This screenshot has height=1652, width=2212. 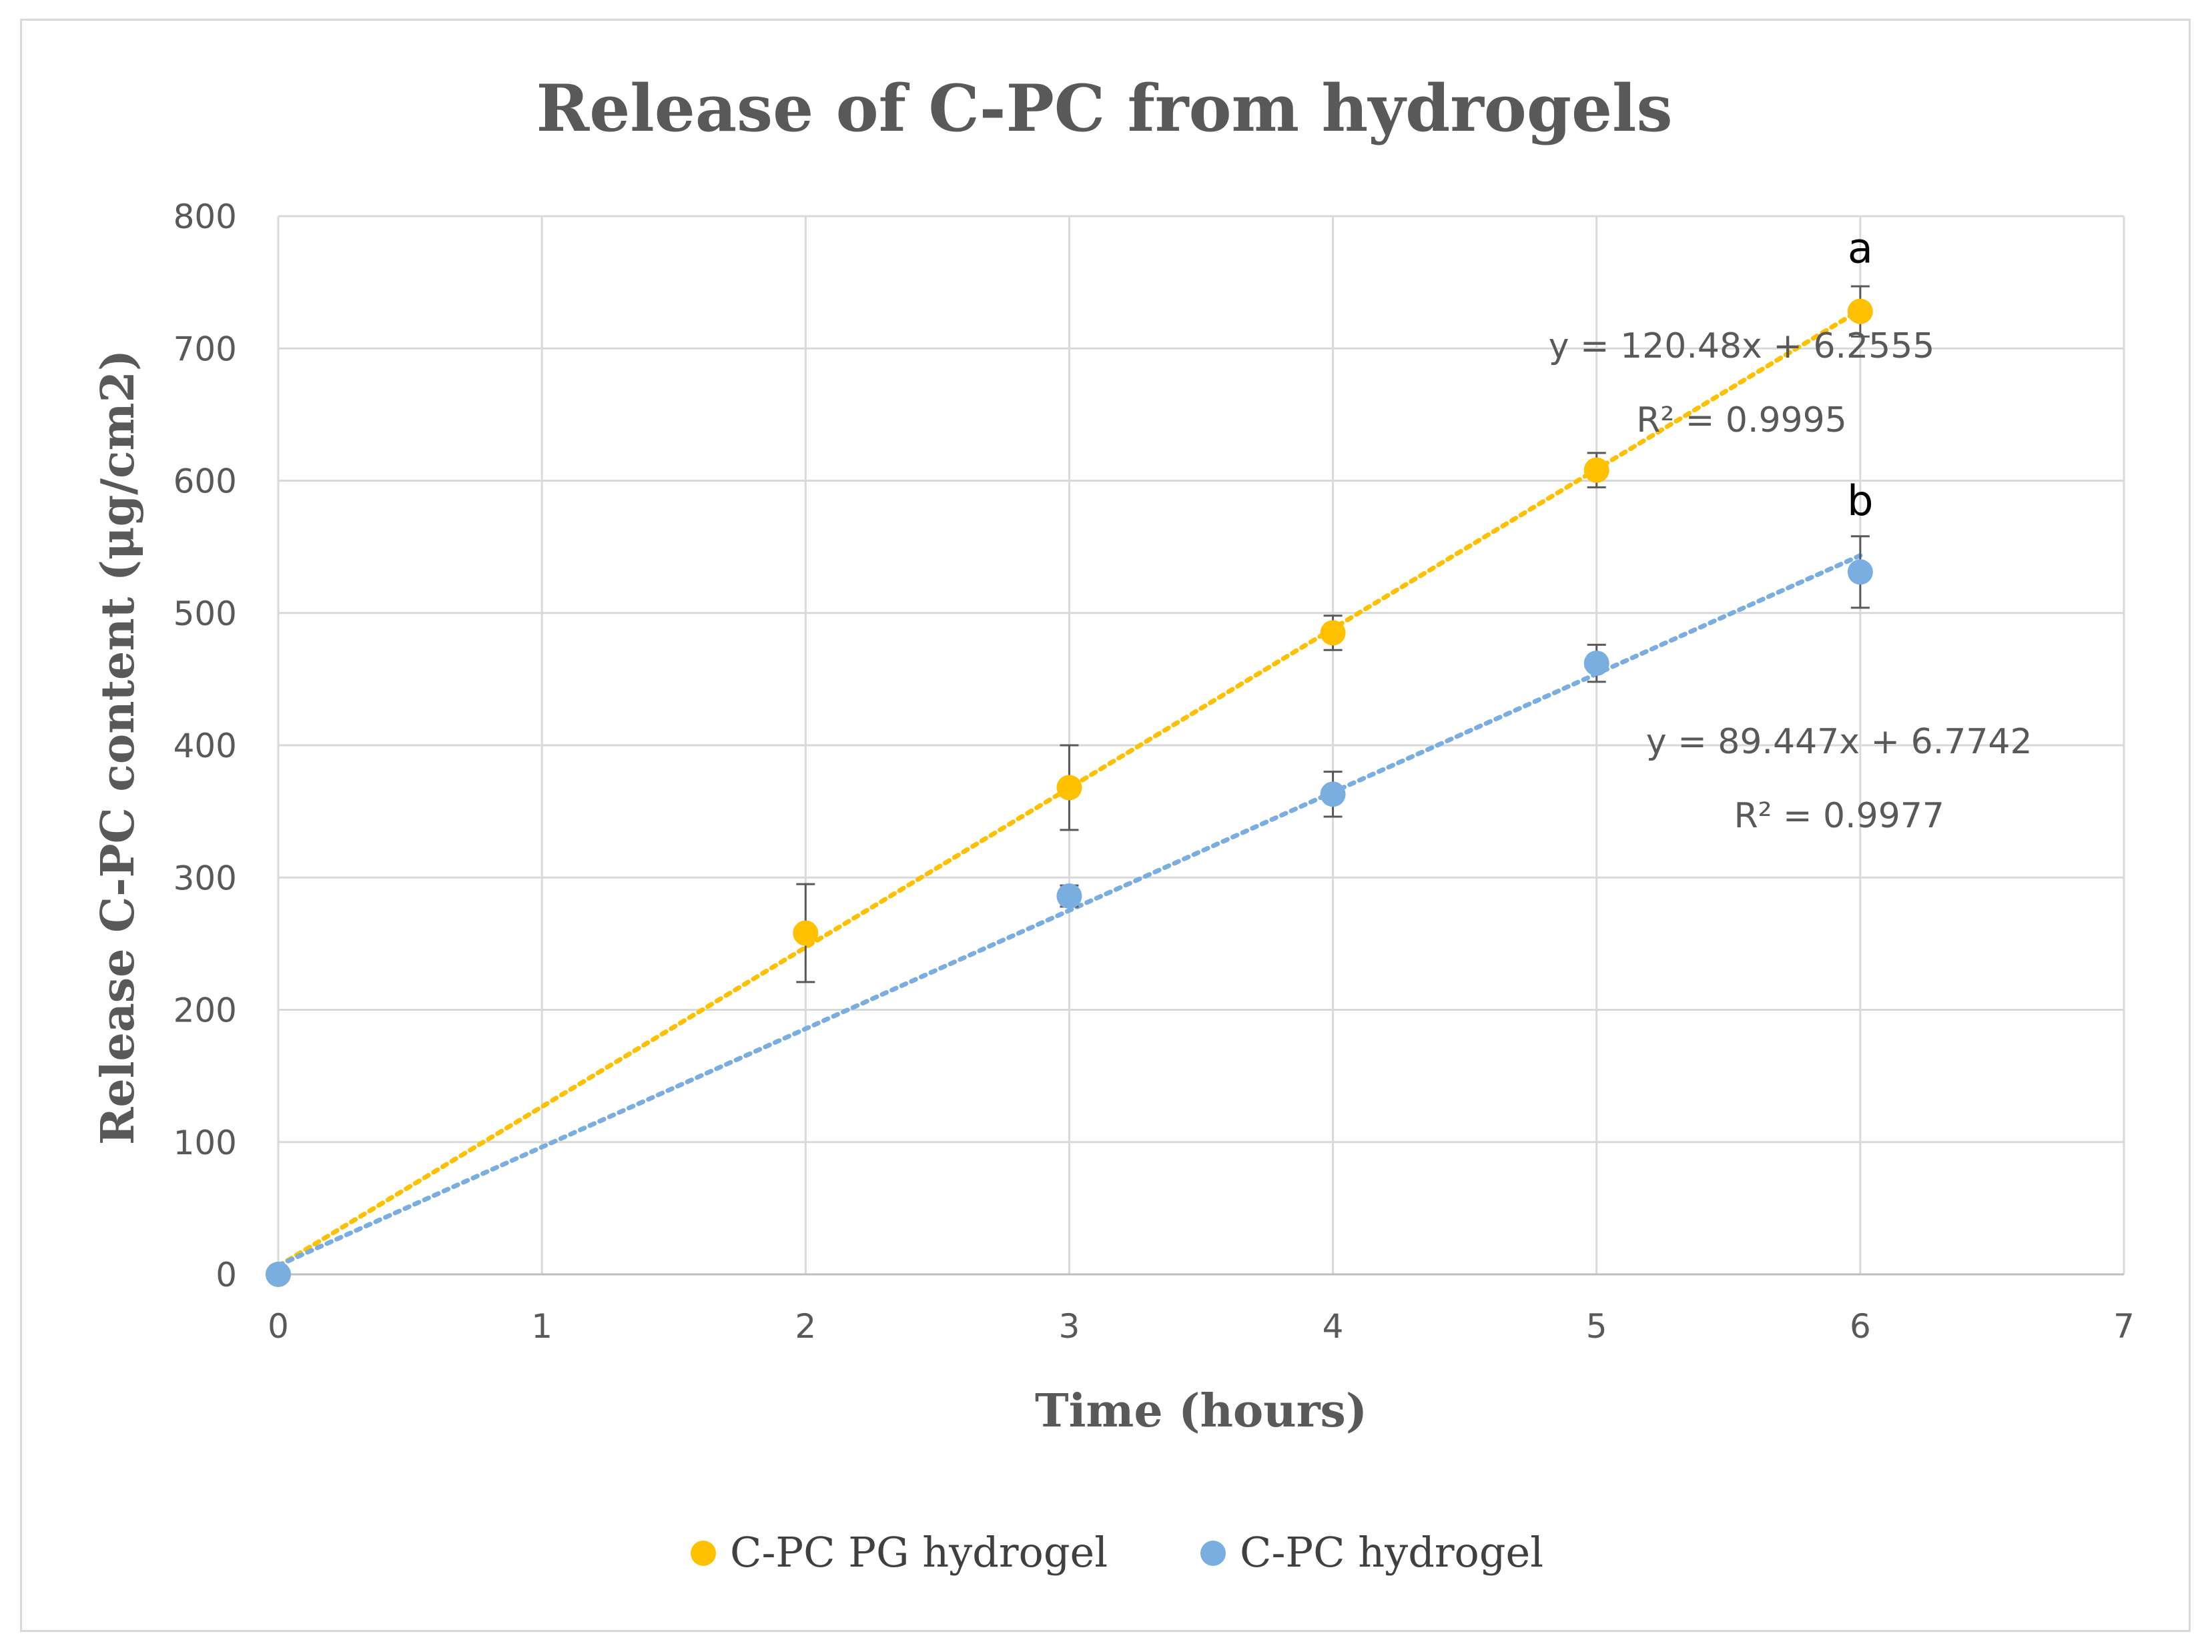 What do you see at coordinates (1741, 420) in the screenshot?
I see `trendline-r-squared: R² = 0.9995` at bounding box center [1741, 420].